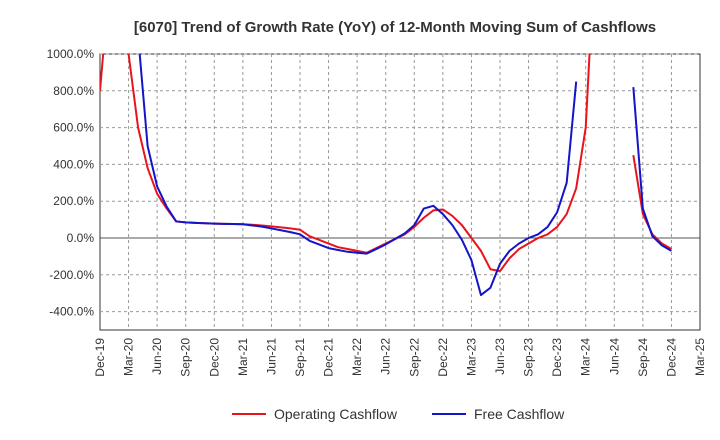 The height and width of the screenshot is (440, 720). I want to click on legend-label: Free Cashflow, so click(519, 414).